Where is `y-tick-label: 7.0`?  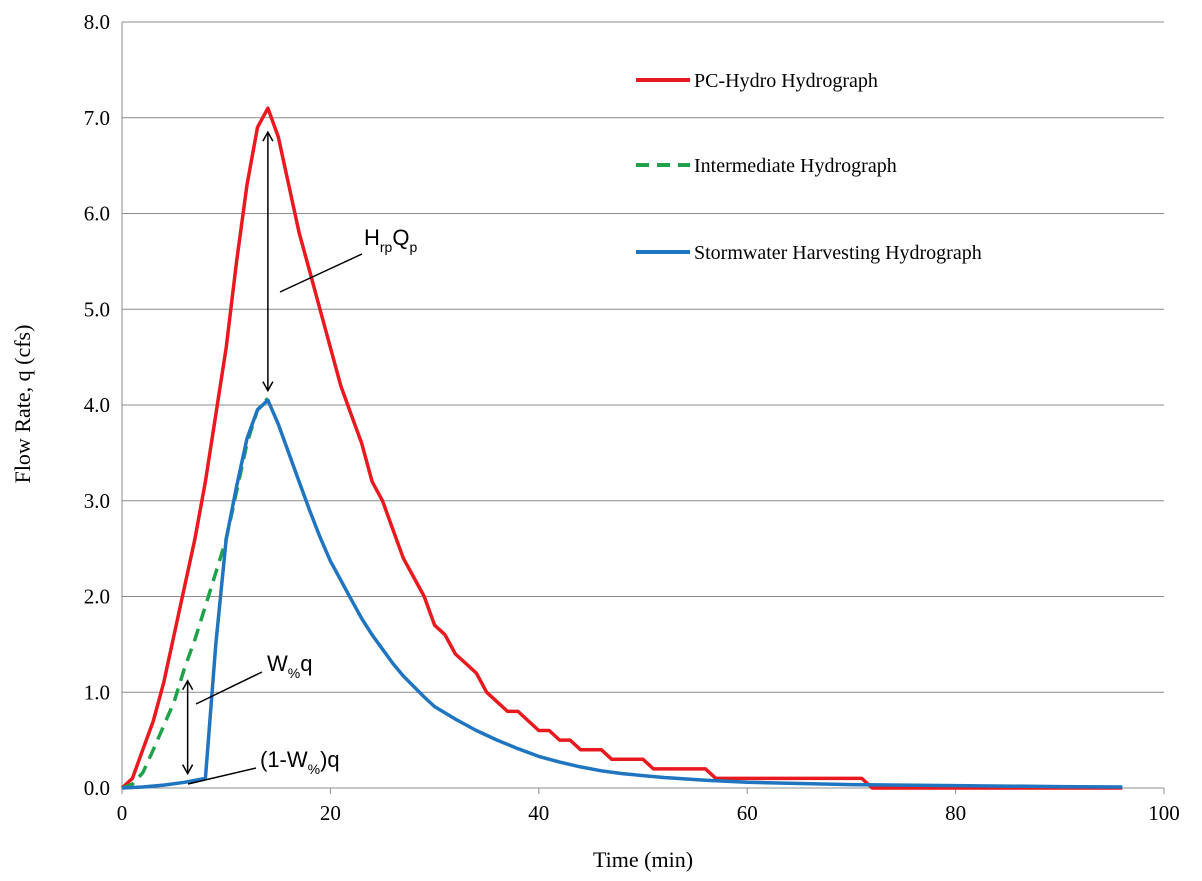
y-tick-label: 7.0 is located at coordinates (97, 118).